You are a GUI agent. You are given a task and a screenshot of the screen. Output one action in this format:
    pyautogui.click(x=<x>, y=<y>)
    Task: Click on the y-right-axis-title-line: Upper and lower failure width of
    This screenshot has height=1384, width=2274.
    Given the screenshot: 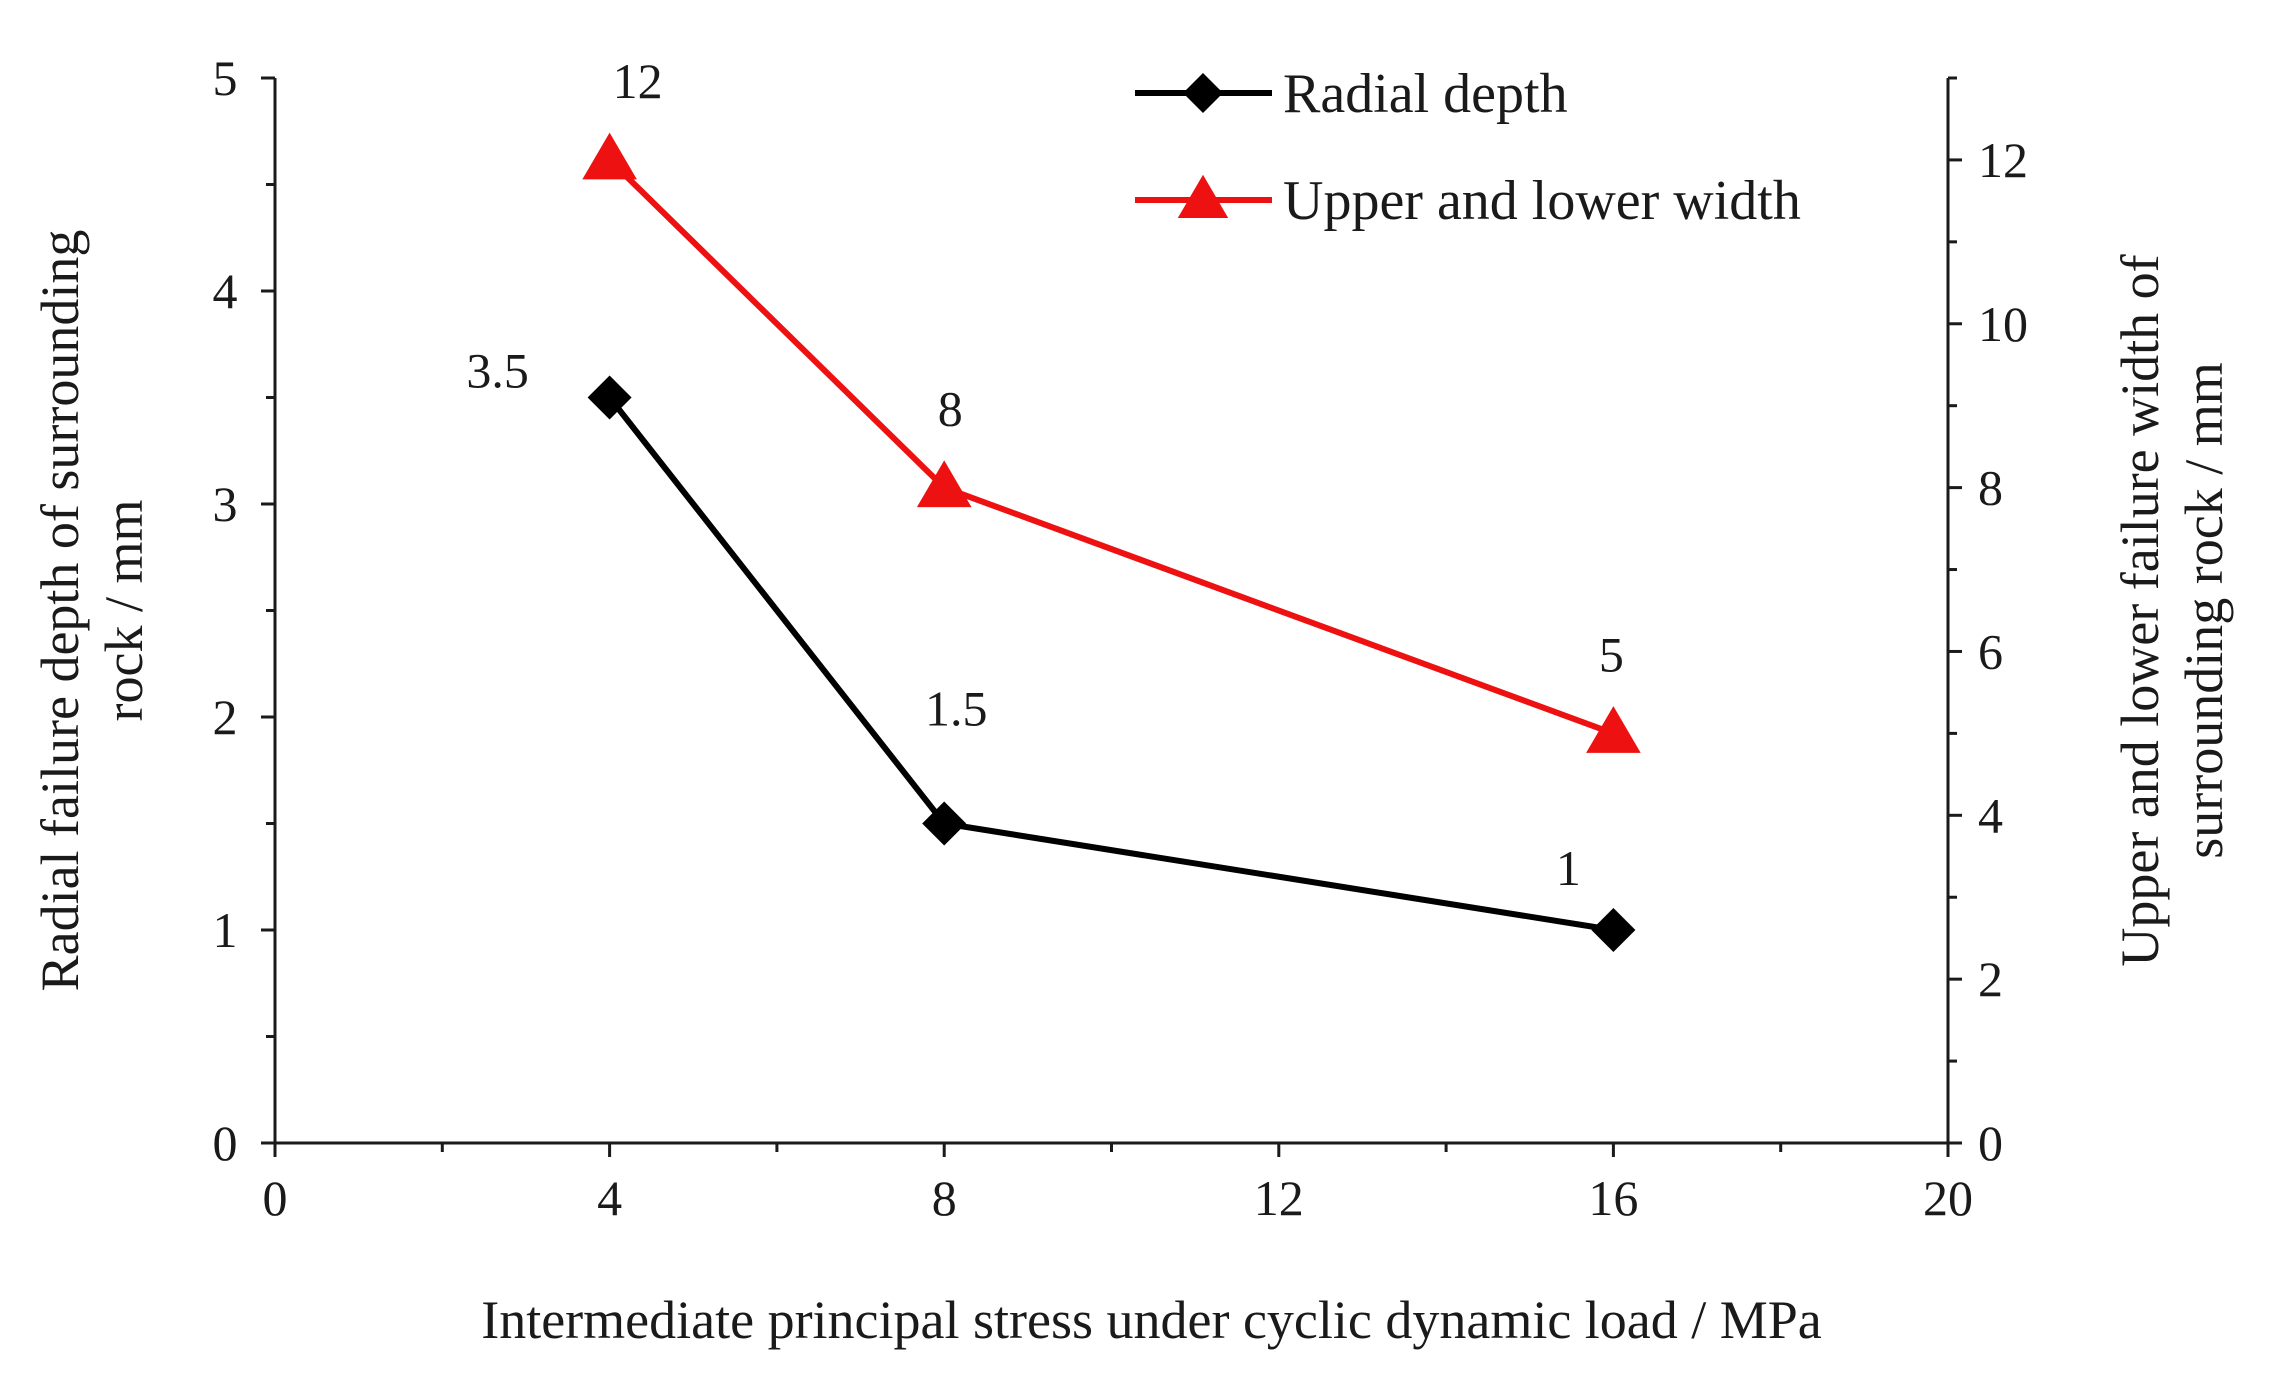 What is the action you would take?
    pyautogui.click(x=2140, y=610)
    